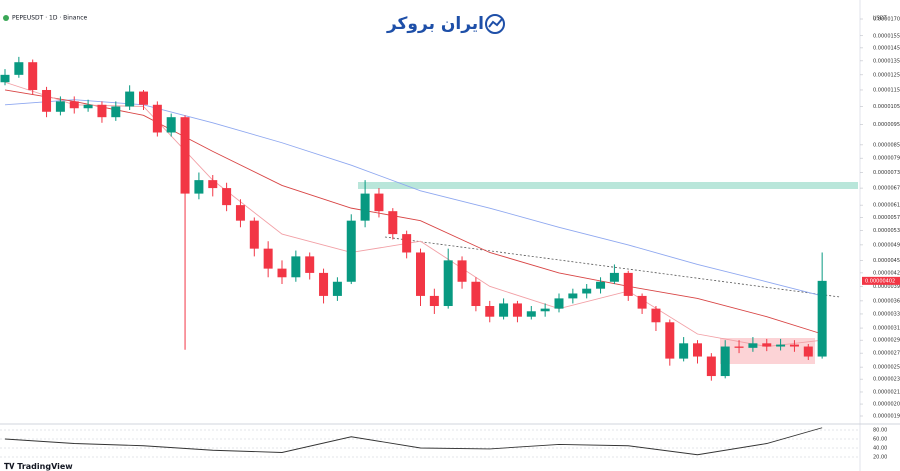  What do you see at coordinates (880, 458) in the screenshot?
I see `y-tick-label: 20.00` at bounding box center [880, 458].